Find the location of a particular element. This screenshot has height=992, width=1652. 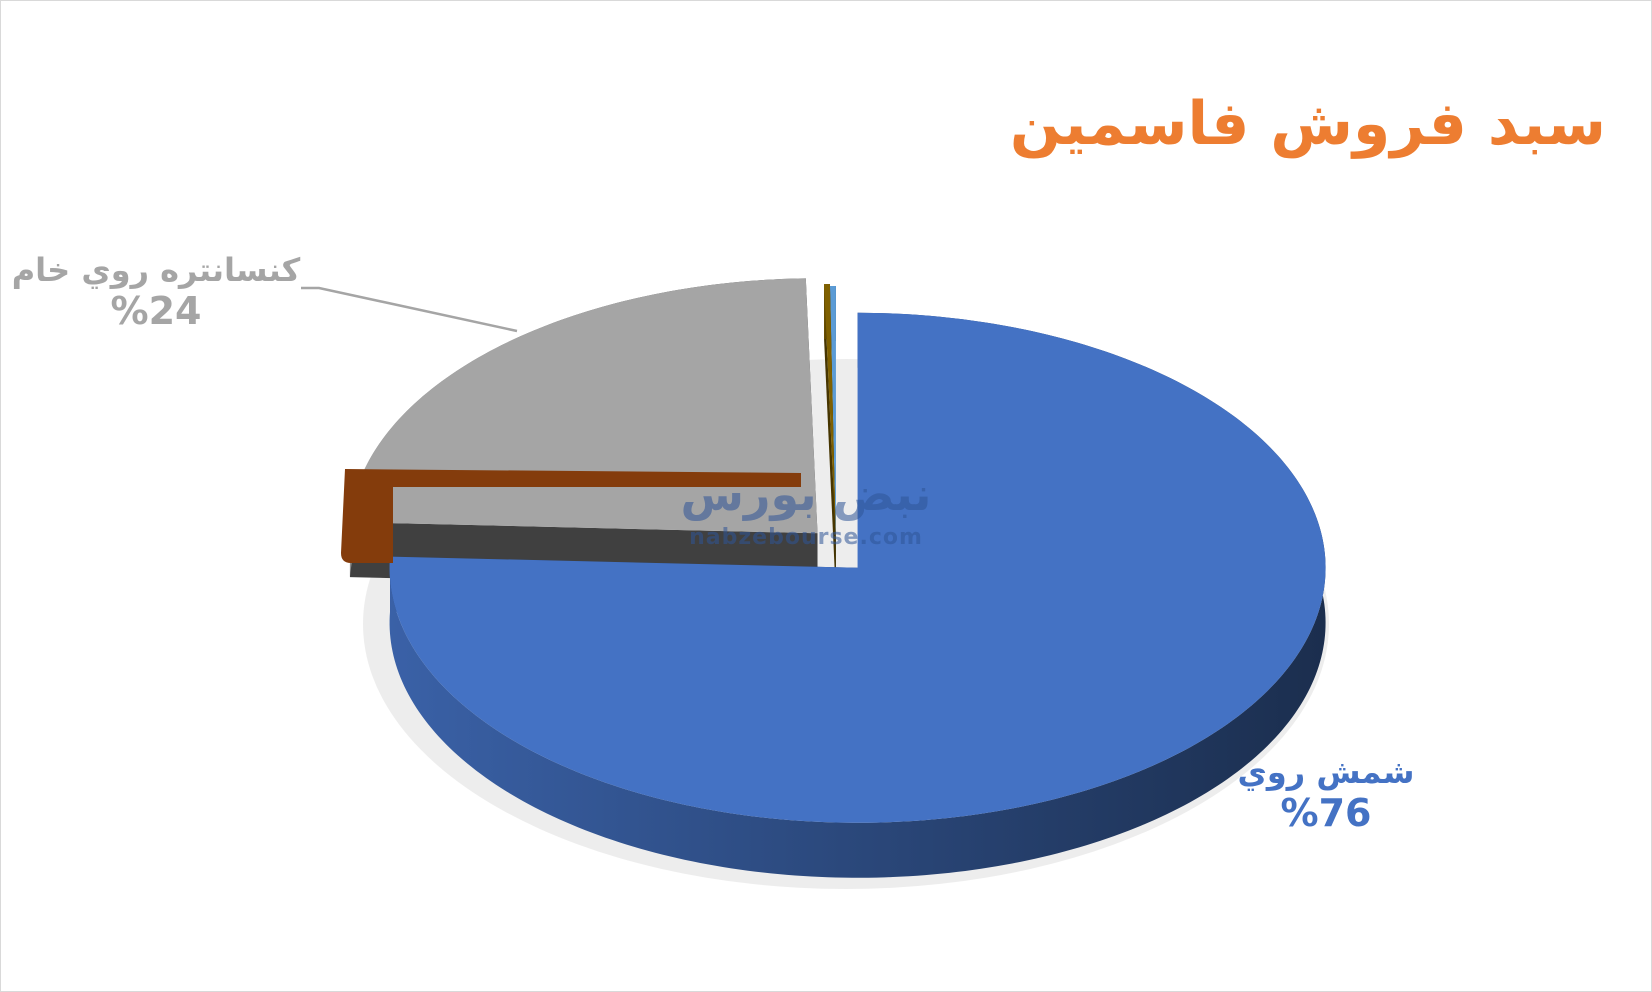

data-label-concentrate: کنسانتره روي خام %24 is located at coordinates (156, 292).